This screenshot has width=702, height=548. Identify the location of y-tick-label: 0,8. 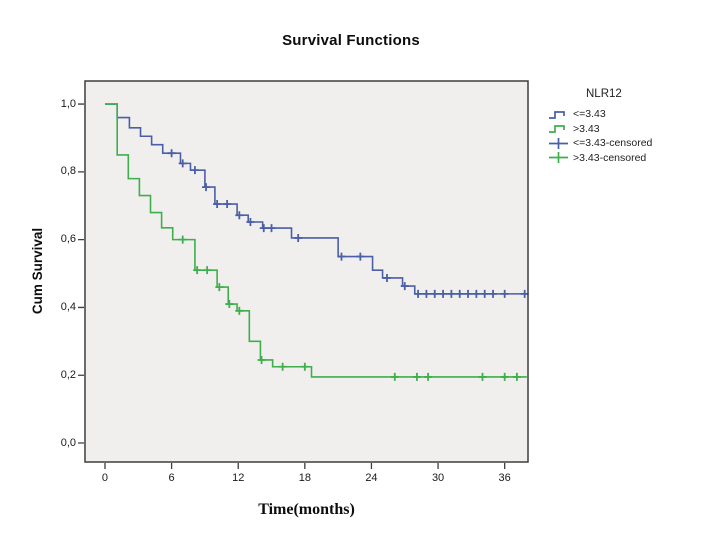
(68, 171).